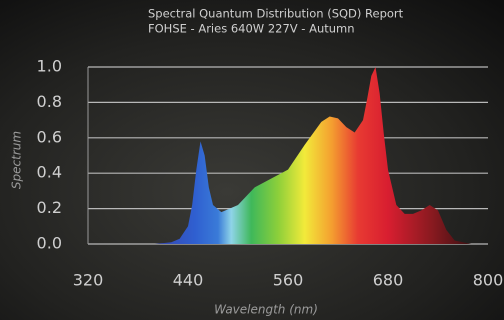 Image resolution: width=504 pixels, height=320 pixels. I want to click on chart-subtitle: FOHSE - Aries 640W 227V - Autumn, so click(251, 29).